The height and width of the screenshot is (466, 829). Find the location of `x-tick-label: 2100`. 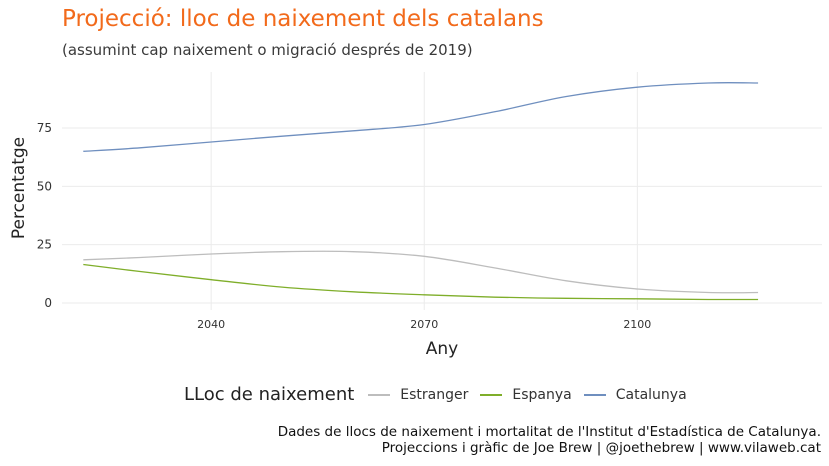

x-tick-label: 2100 is located at coordinates (637, 324).